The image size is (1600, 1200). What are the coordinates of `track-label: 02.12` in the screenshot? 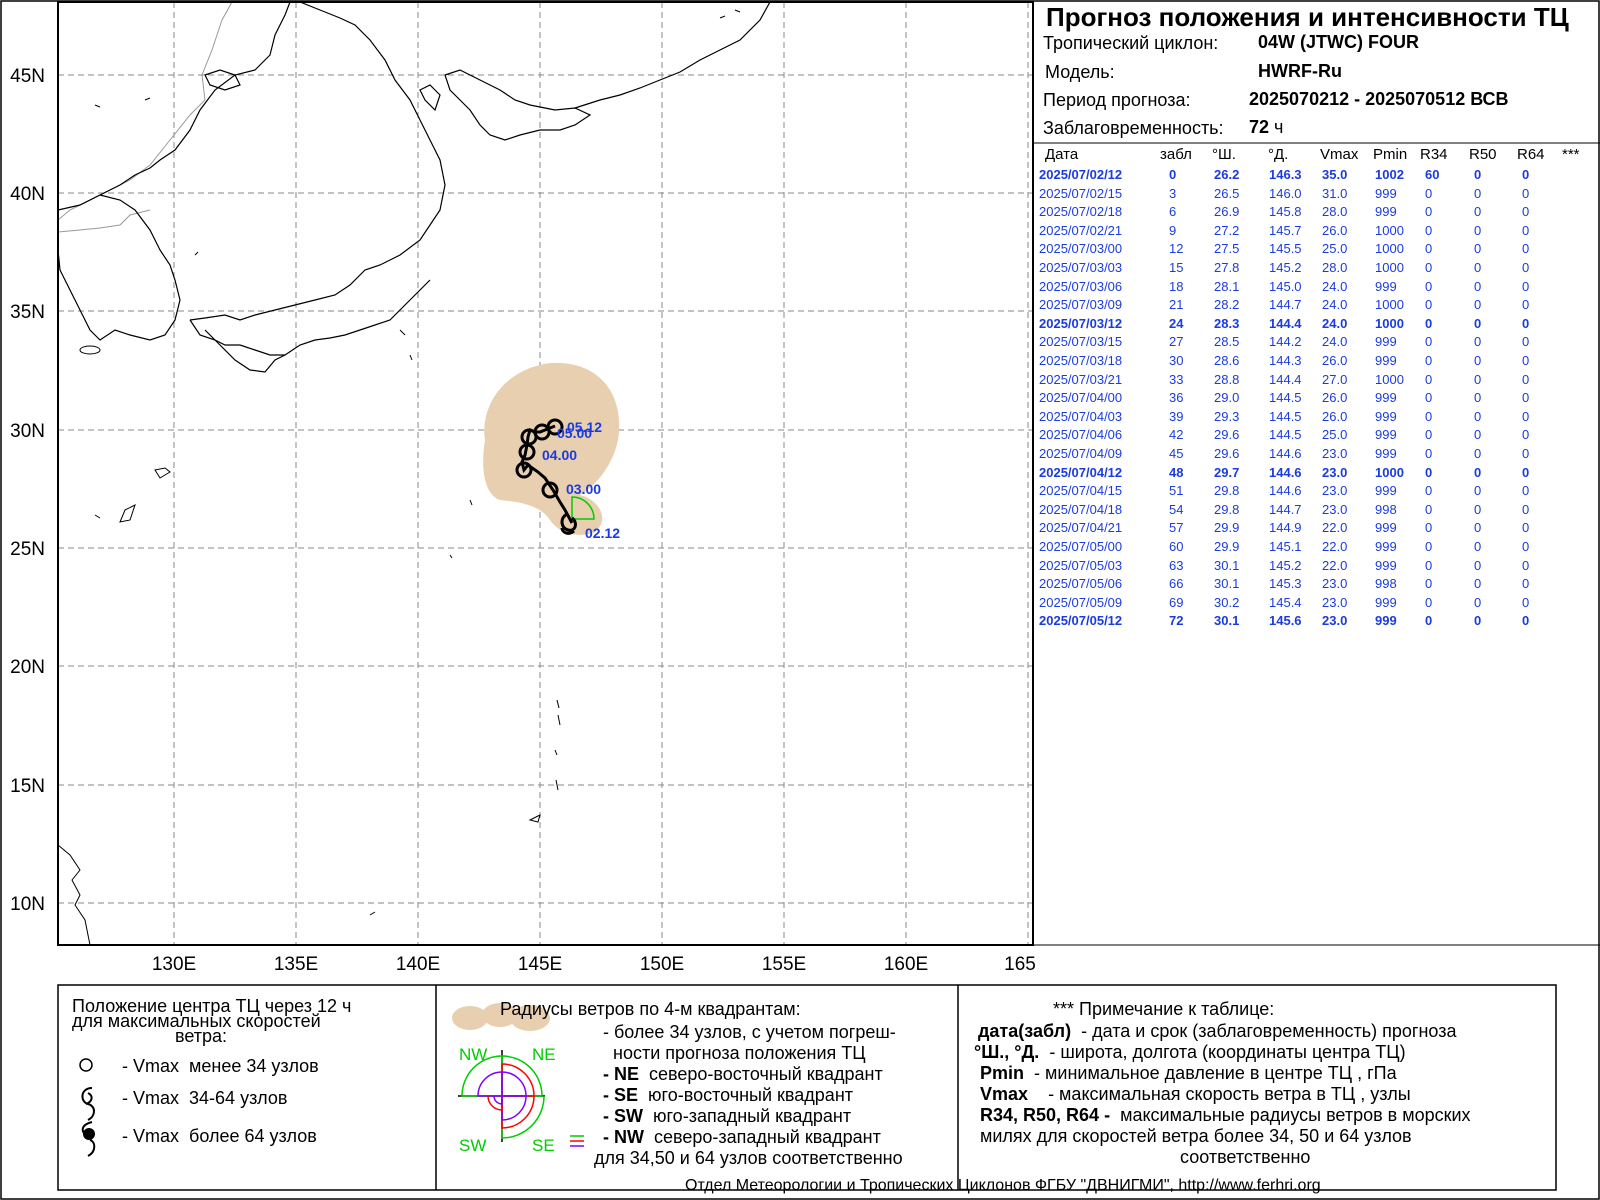 It's located at (602, 533).